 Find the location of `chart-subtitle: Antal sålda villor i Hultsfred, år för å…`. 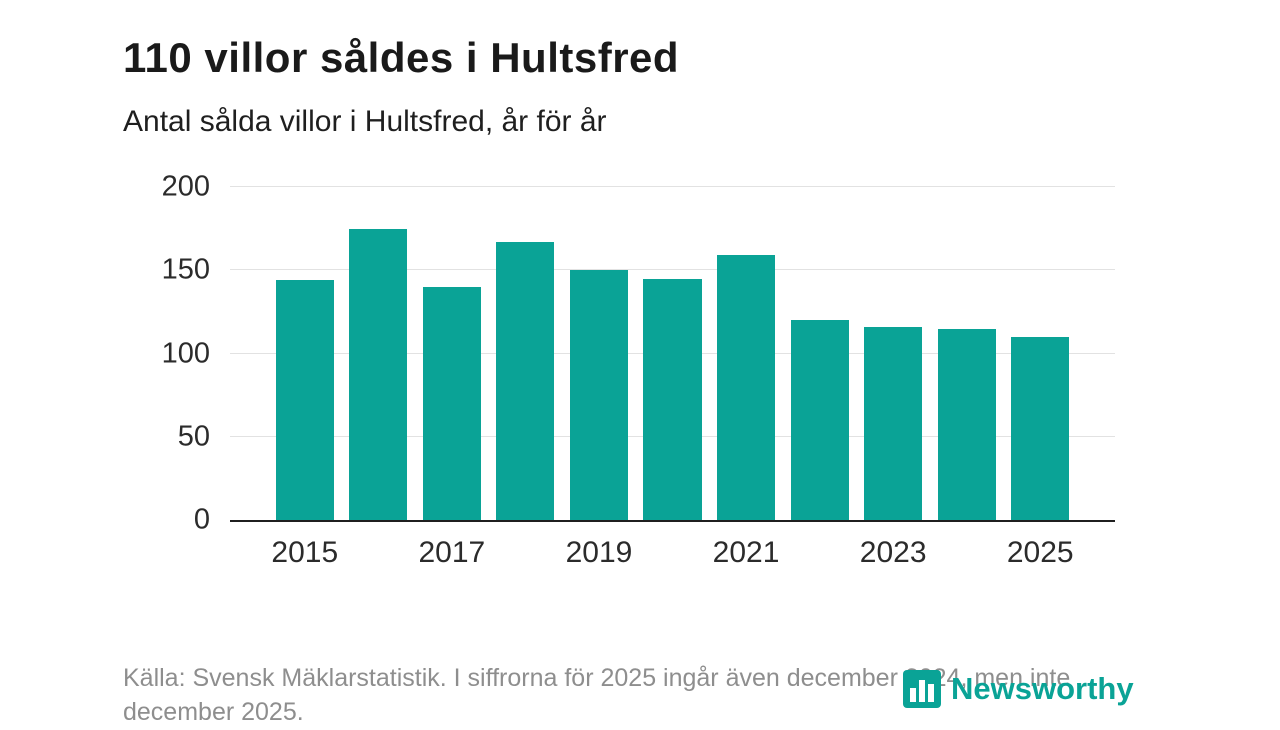

chart-subtitle: Antal sålda villor i Hultsfred, år för å… is located at coordinates (365, 121).